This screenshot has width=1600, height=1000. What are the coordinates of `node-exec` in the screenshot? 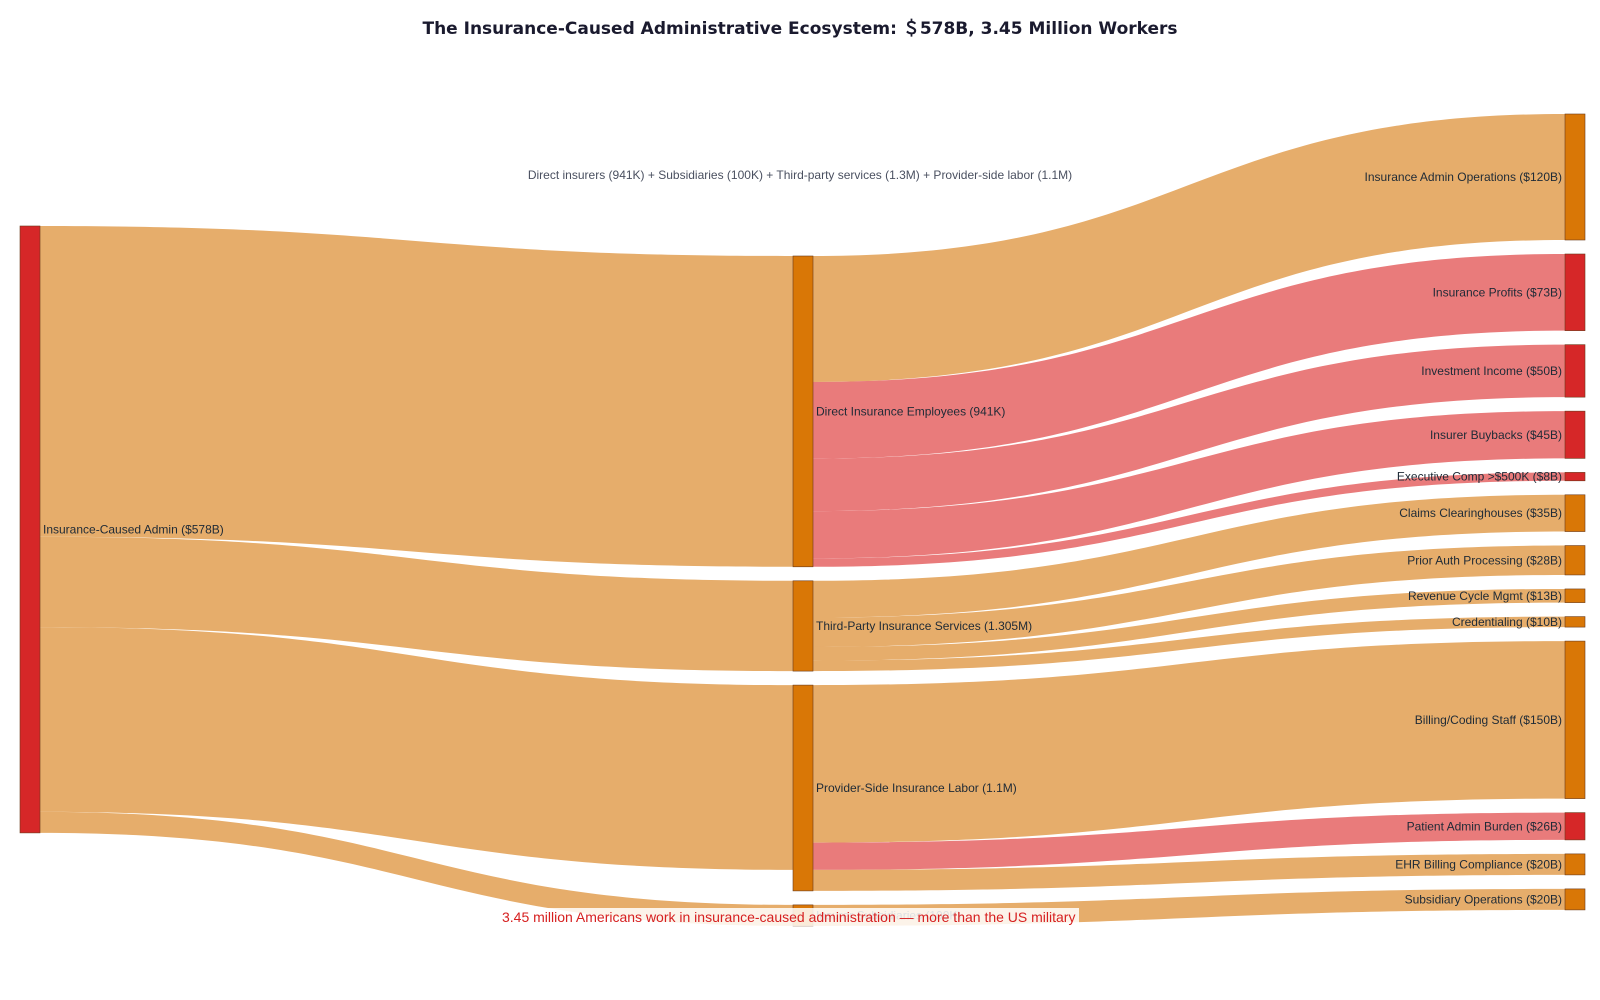 It's located at (1575, 476).